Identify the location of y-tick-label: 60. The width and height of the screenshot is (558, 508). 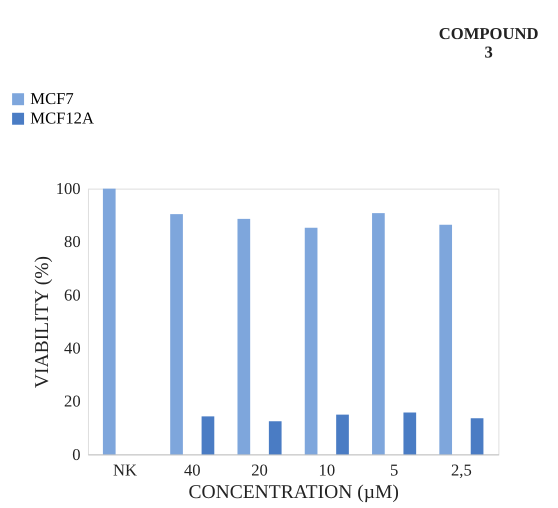
(72, 294).